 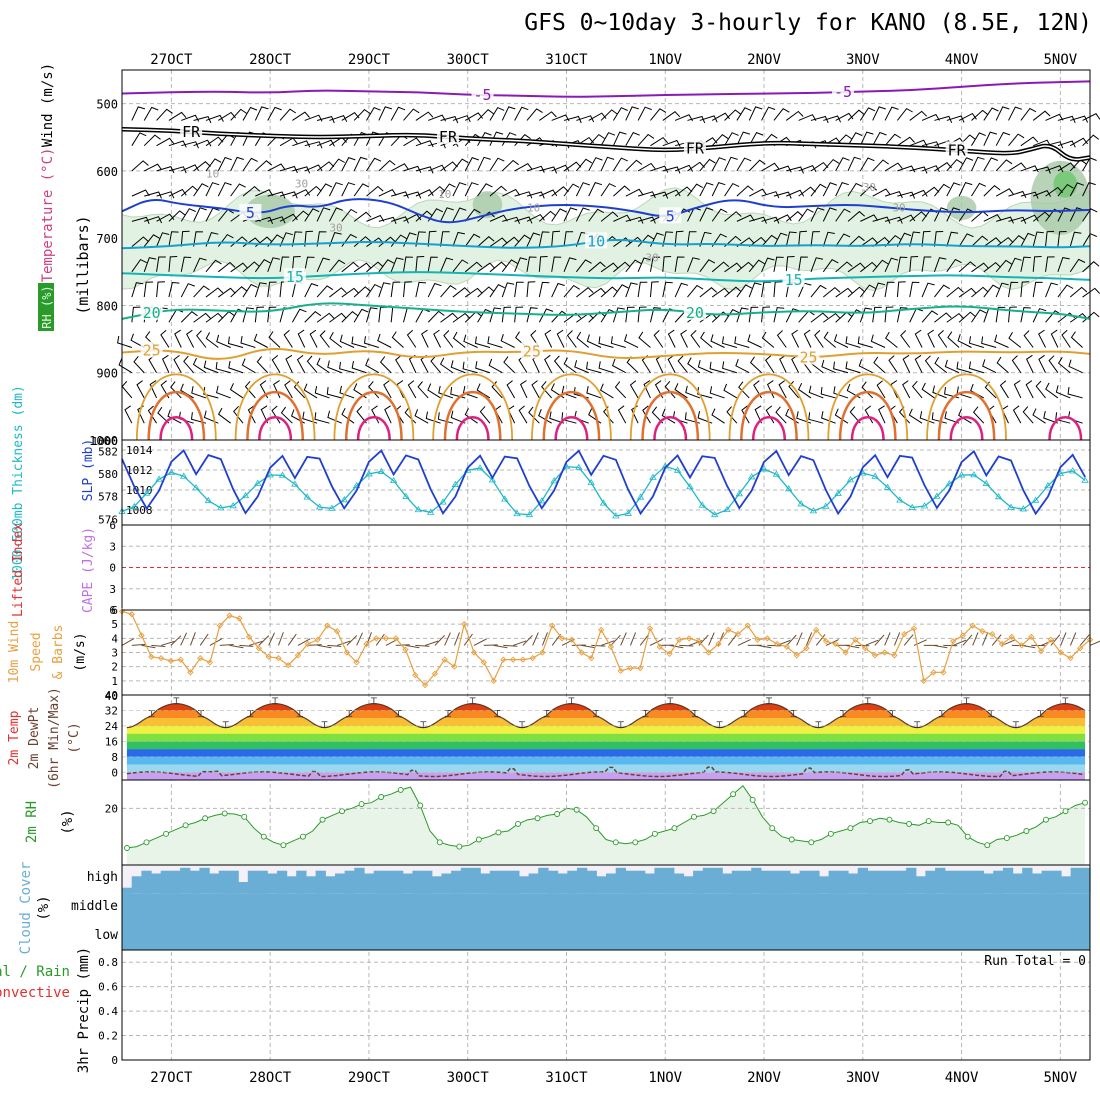 What do you see at coordinates (606, 144) in the screenshot?
I see `isotherm-FR-outer` at bounding box center [606, 144].